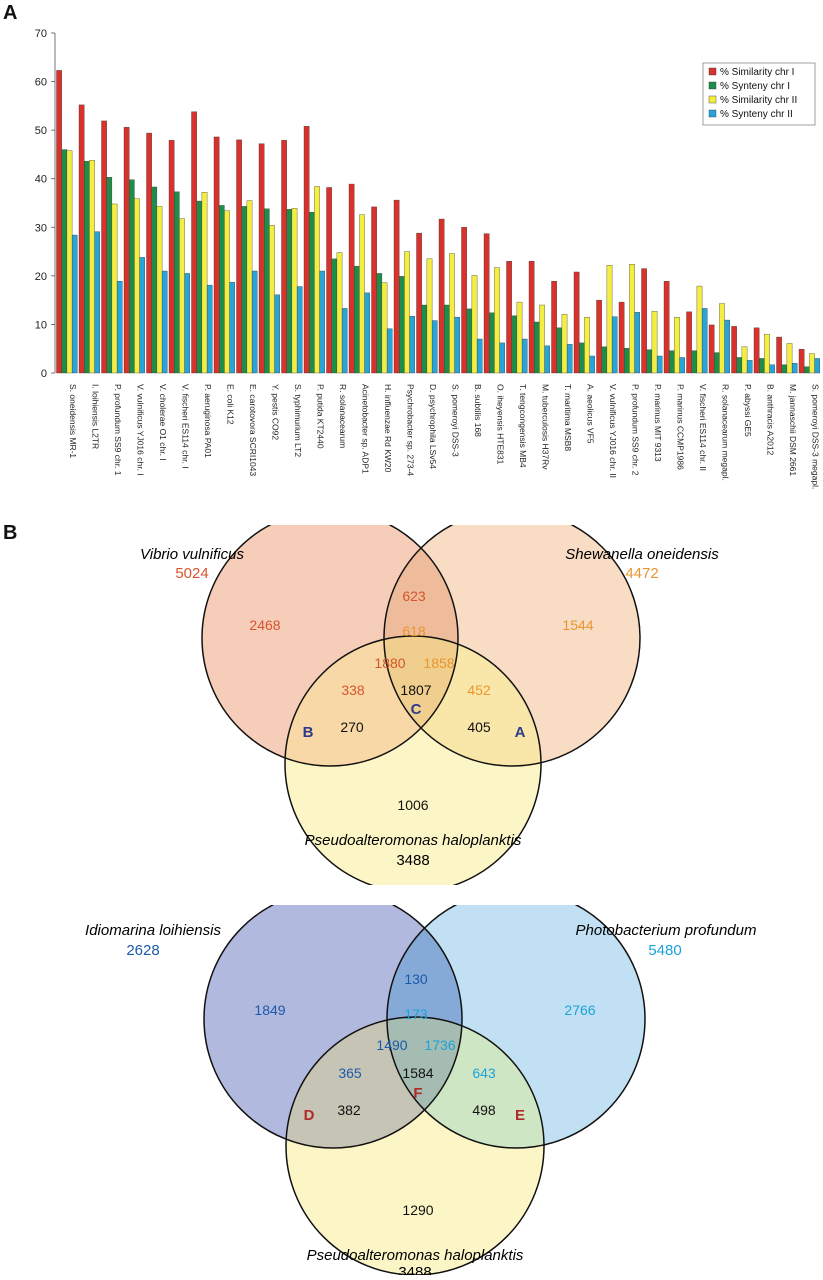 The height and width of the screenshot is (1280, 823). I want to click on category-label: P. profundum SS9 chr. 2, so click(635, 430).